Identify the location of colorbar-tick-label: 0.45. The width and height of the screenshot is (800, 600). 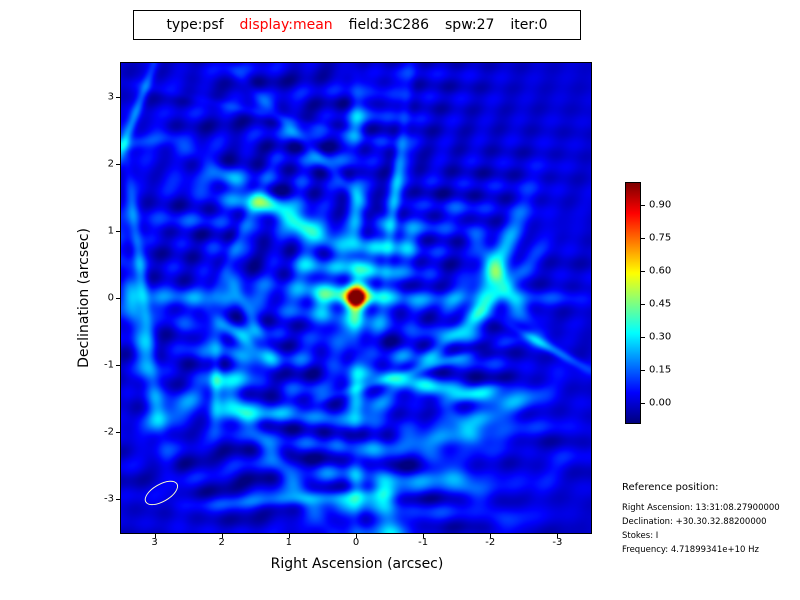
(660, 304).